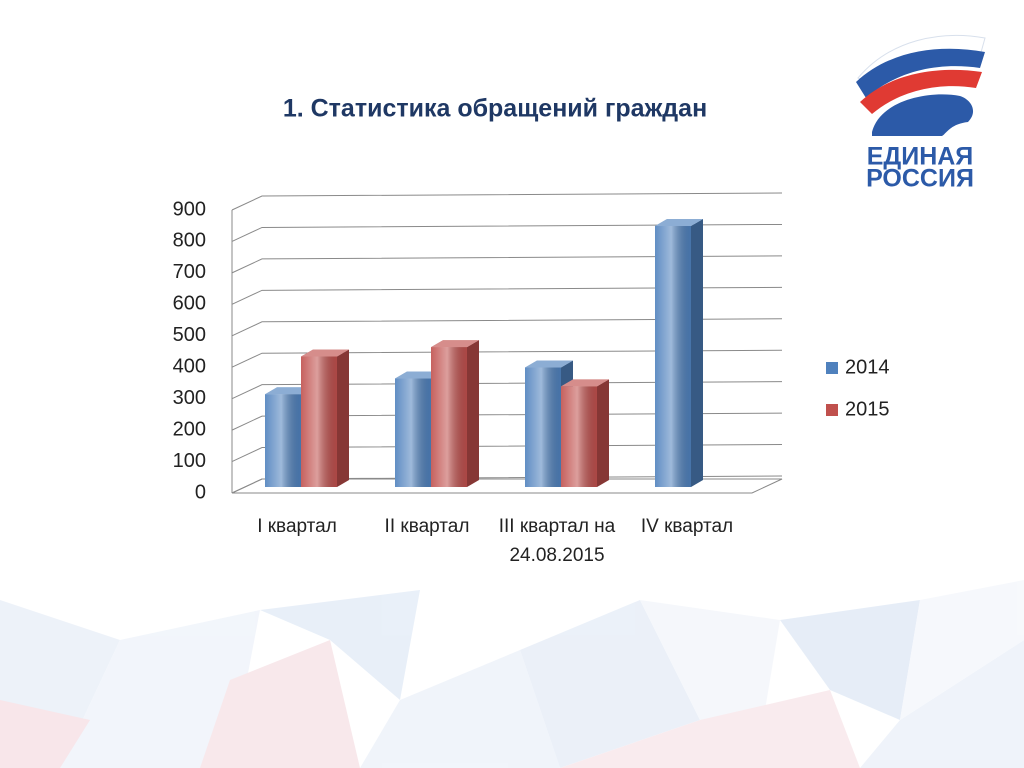 This screenshot has width=1024, height=768. What do you see at coordinates (920, 179) in the screenshot?
I see `logo-text: РОССИЯ` at bounding box center [920, 179].